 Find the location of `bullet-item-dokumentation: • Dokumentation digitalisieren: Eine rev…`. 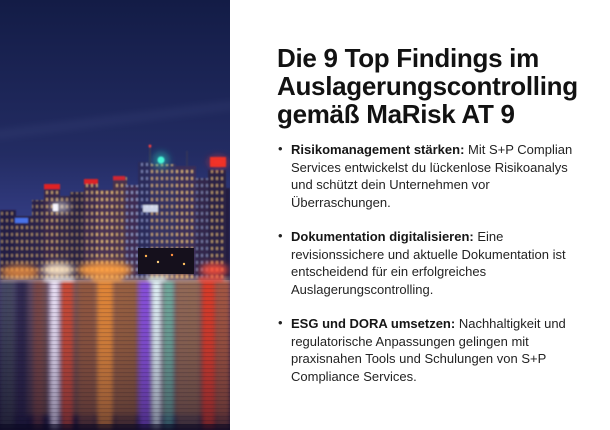

bullet-item-dokumentation: • Dokumentation digitalisieren: Eine rev… is located at coordinates (443, 263).